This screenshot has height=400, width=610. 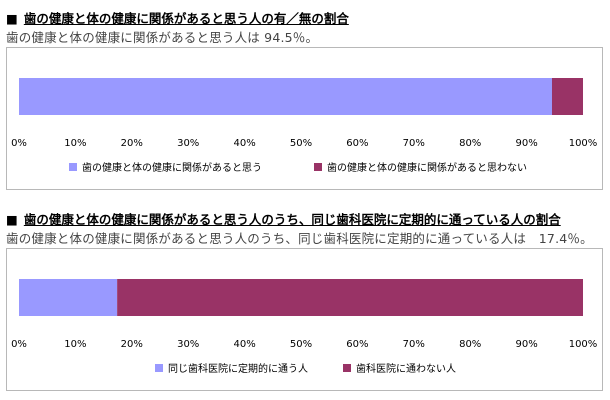 I want to click on legend-item: 歯の健康と体の健康に関係があると思わない, so click(x=420, y=166).